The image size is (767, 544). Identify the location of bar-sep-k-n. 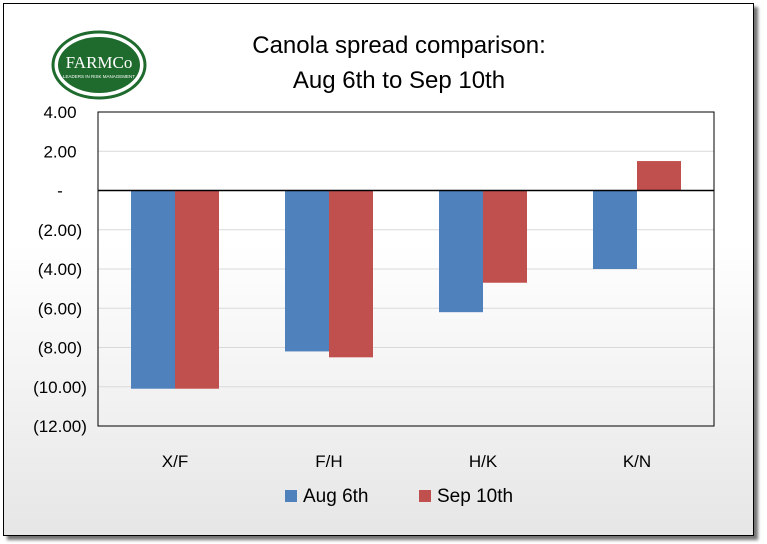
(659, 176).